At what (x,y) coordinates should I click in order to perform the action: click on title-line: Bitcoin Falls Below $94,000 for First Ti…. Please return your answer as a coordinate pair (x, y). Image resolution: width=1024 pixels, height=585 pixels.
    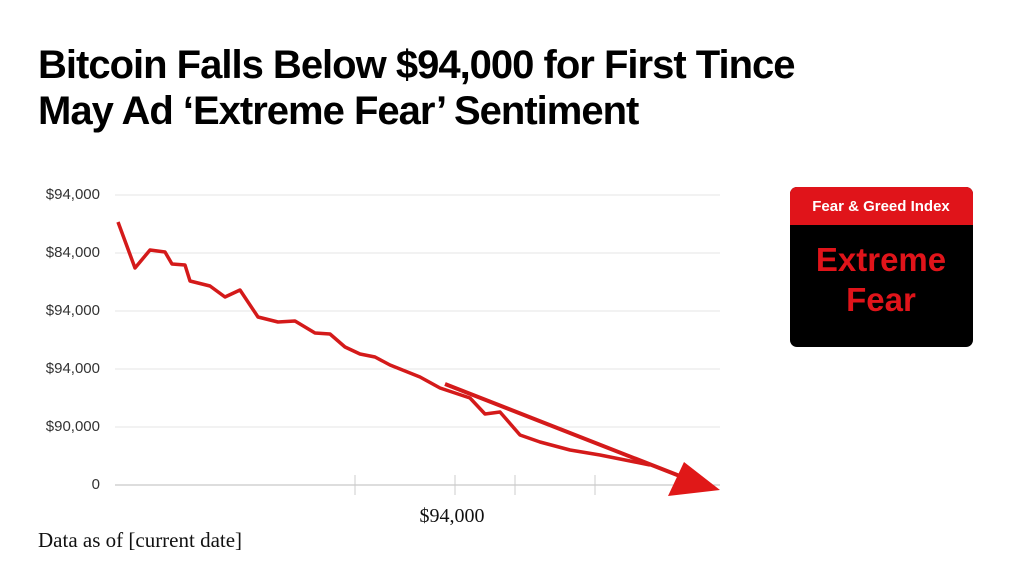
    Looking at the image, I should click on (416, 65).